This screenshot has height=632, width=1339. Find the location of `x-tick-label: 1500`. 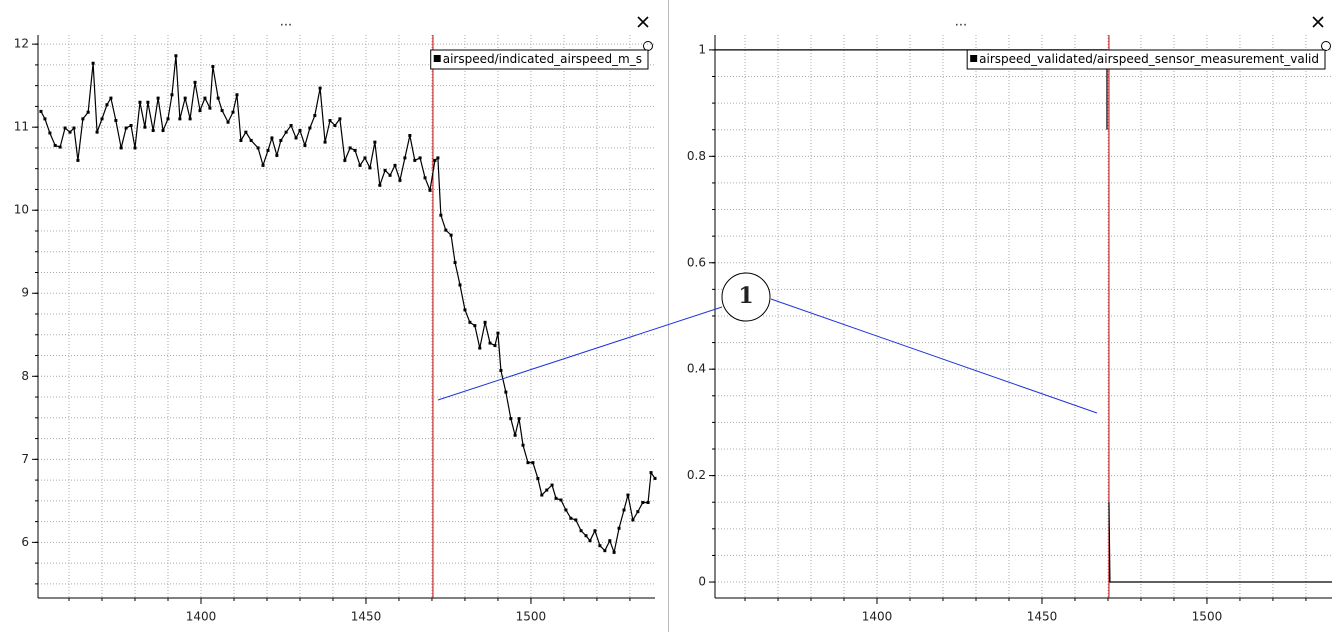

x-tick-label: 1500 is located at coordinates (1207, 617).